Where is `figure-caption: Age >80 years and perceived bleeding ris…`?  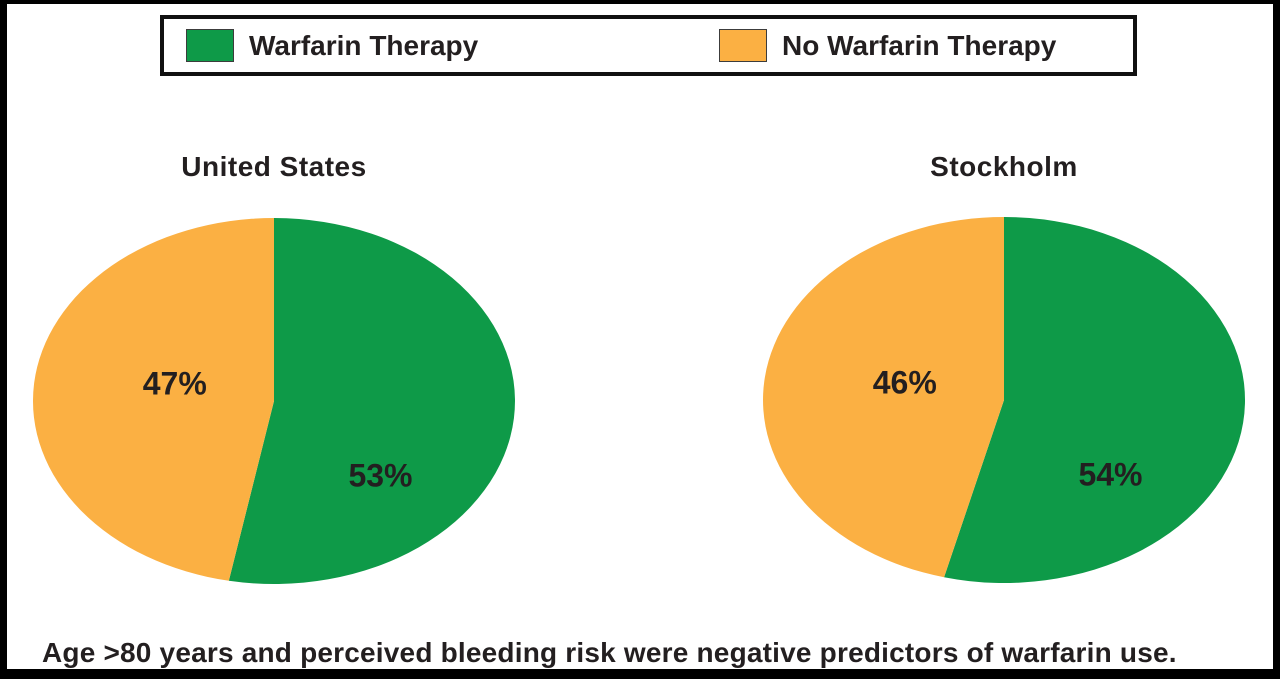 figure-caption: Age >80 years and perceived bleeding ris… is located at coordinates (609, 652).